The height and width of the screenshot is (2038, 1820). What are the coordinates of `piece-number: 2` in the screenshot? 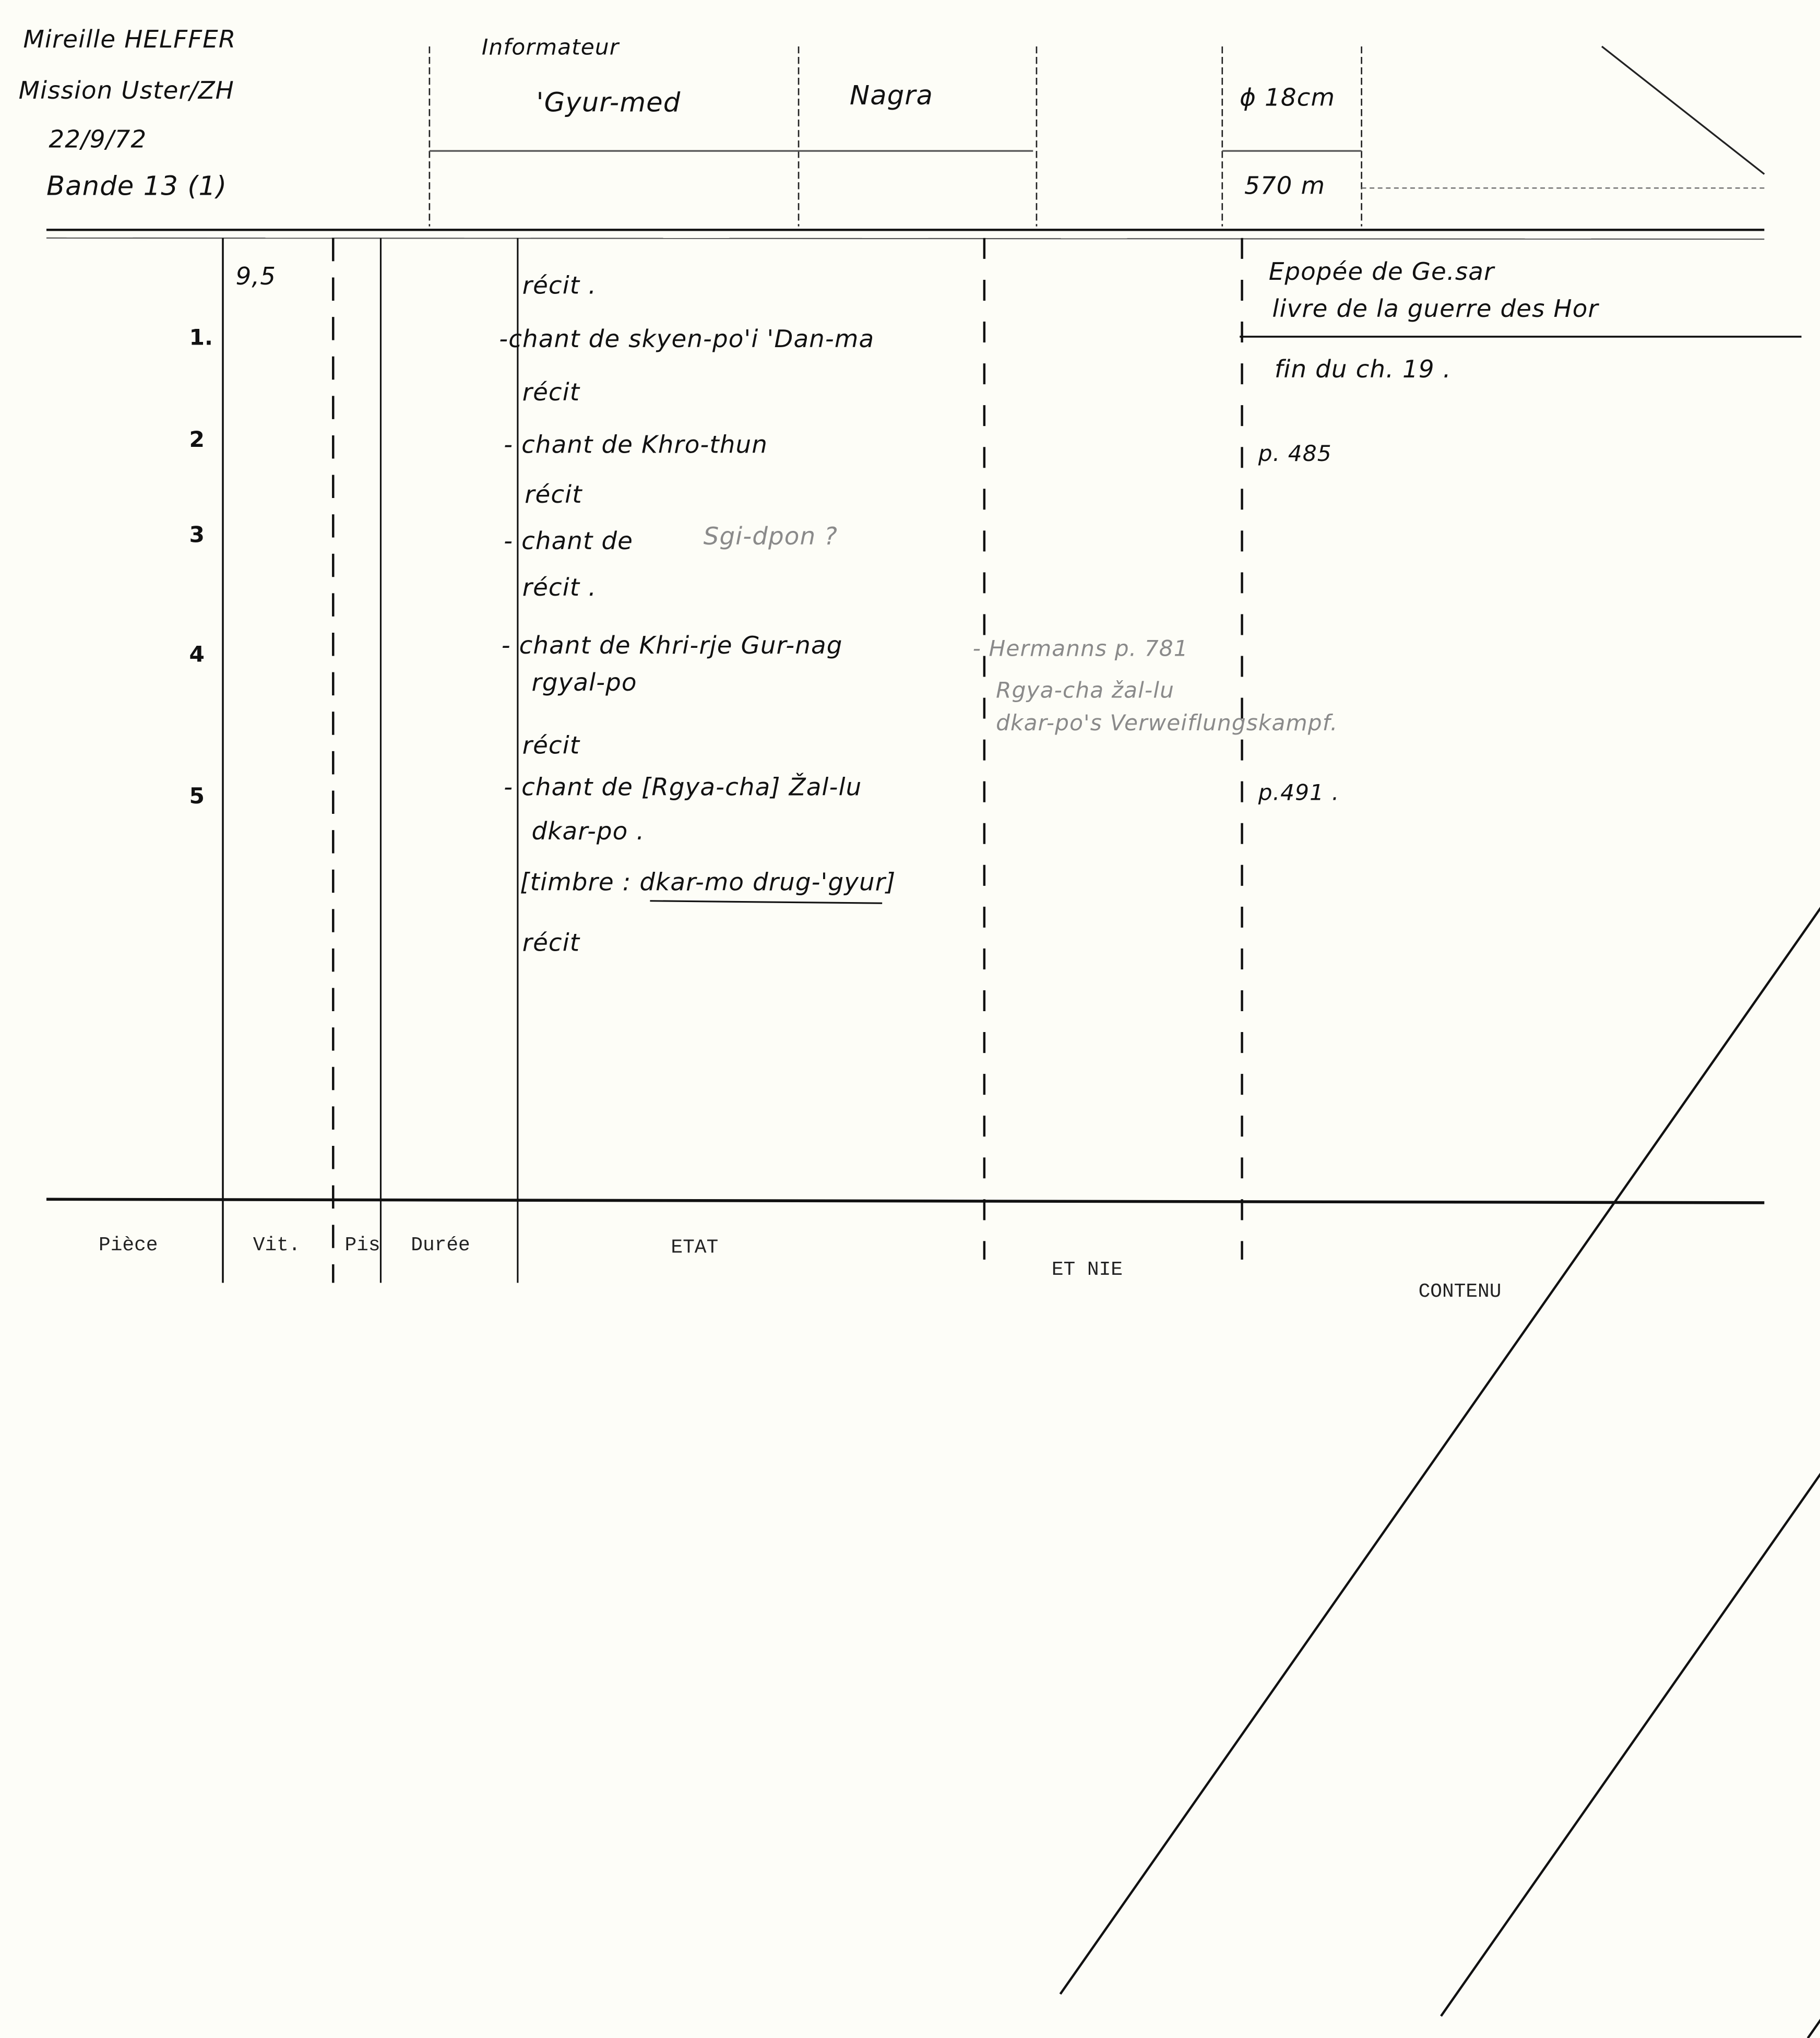 It's located at (197, 440).